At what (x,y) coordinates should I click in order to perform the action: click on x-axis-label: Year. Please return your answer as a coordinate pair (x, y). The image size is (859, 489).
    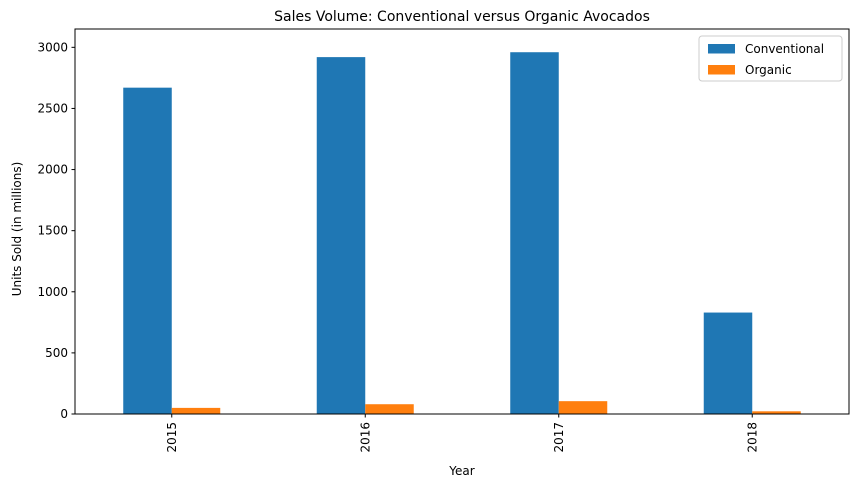
    Looking at the image, I should click on (461, 471).